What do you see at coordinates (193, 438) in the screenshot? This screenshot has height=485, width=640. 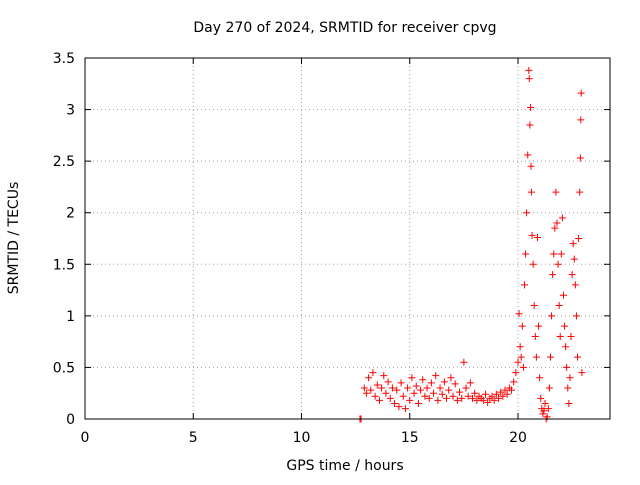 I see `x-tick-label: 5` at bounding box center [193, 438].